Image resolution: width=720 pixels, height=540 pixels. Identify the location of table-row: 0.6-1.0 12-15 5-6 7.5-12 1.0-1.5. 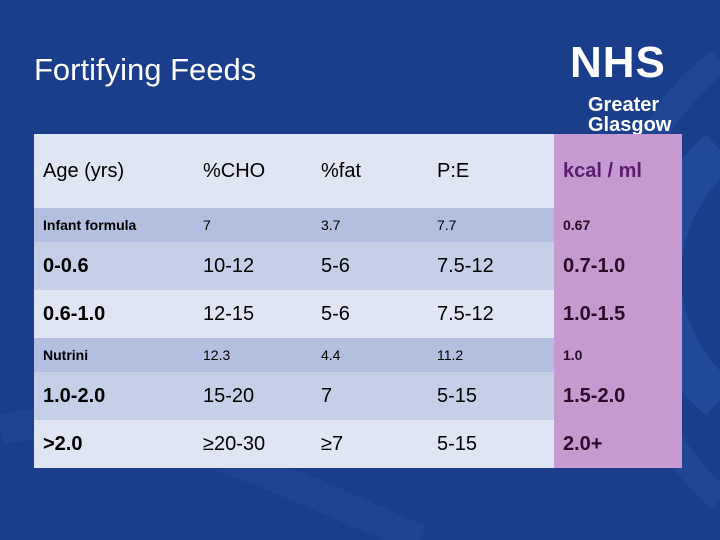
(358, 314).